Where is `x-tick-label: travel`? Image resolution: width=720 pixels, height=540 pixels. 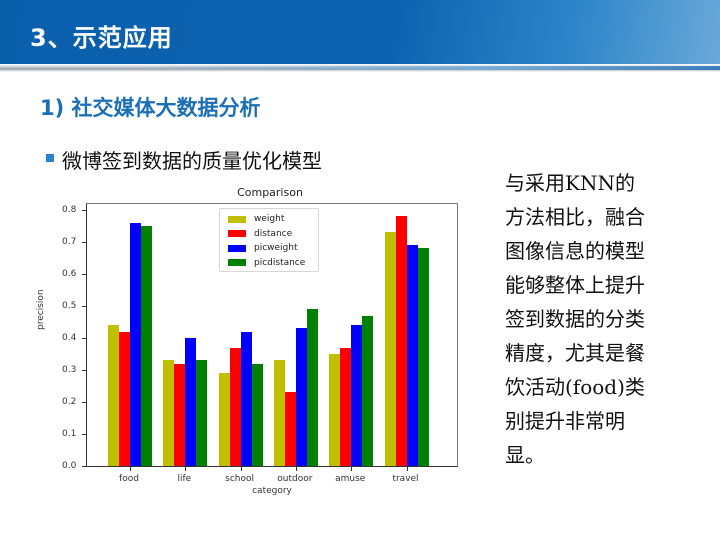 x-tick-label: travel is located at coordinates (405, 479).